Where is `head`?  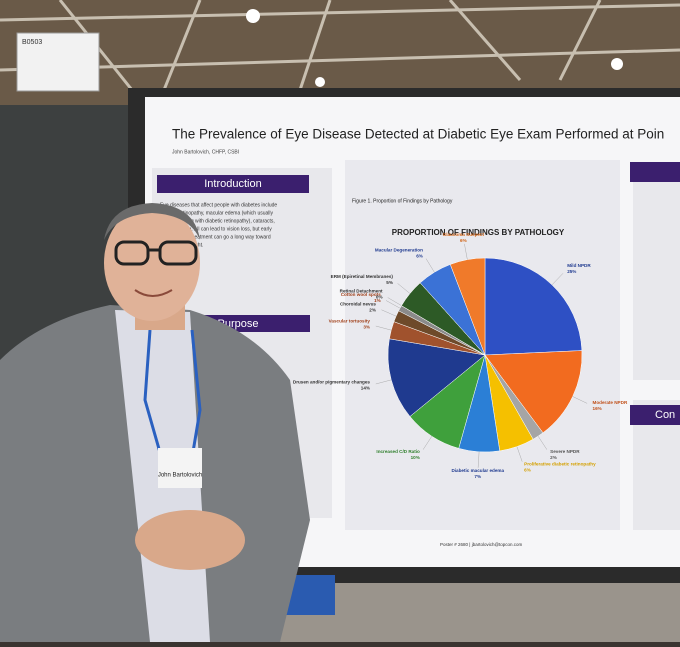 head is located at coordinates (152, 263).